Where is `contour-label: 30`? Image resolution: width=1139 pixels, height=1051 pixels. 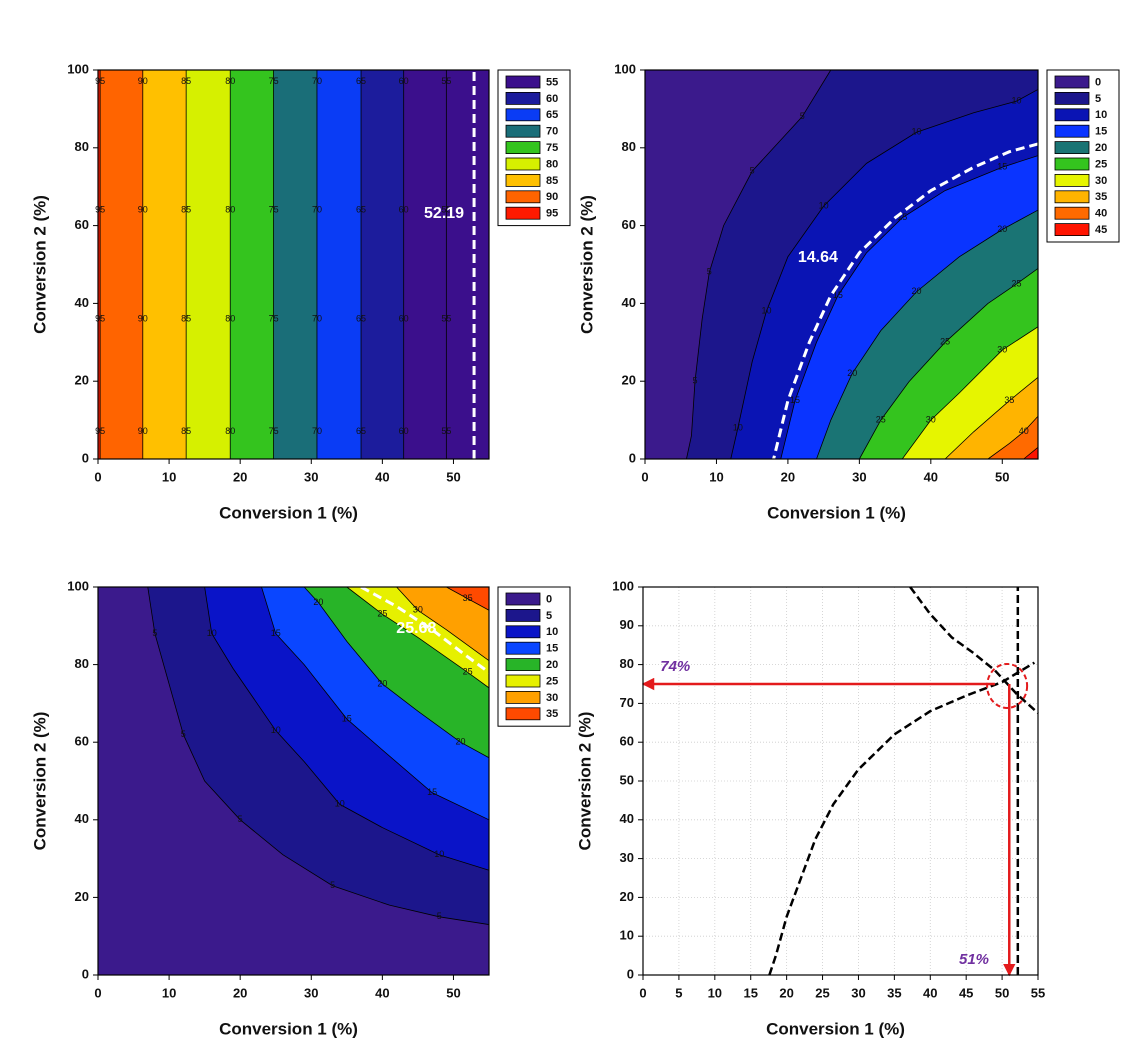
contour-label: 30 is located at coordinates (418, 610).